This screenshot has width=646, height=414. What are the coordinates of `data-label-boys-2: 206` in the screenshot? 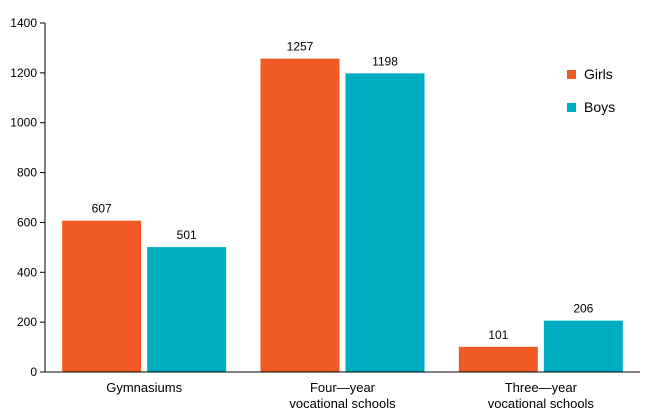 It's located at (583, 309).